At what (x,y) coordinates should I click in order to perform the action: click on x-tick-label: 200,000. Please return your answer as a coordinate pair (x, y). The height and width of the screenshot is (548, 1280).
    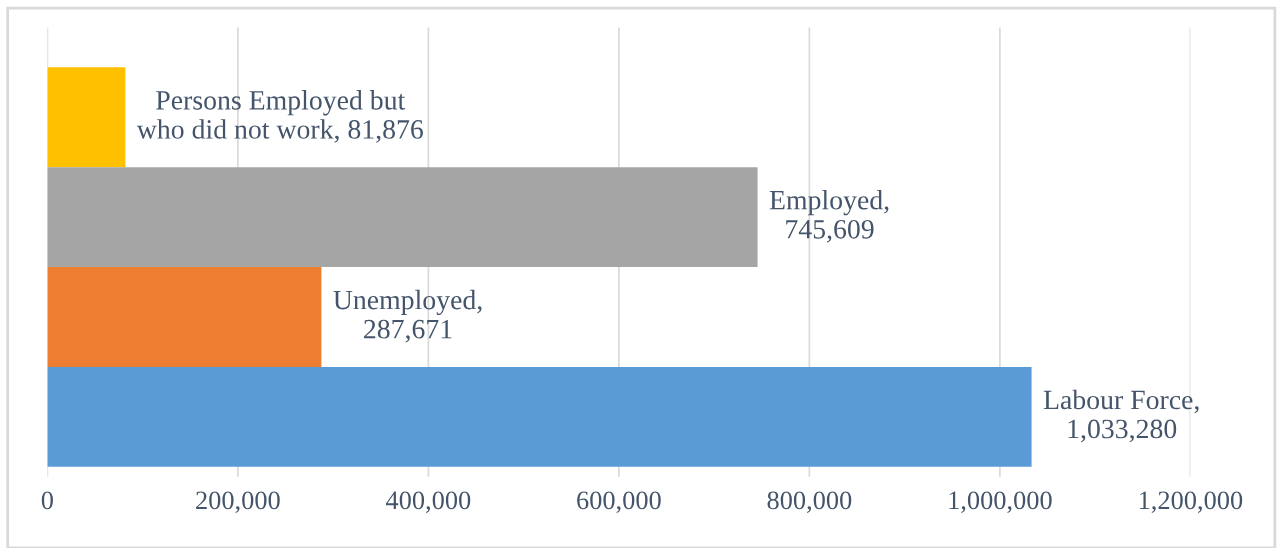
    Looking at the image, I should click on (238, 502).